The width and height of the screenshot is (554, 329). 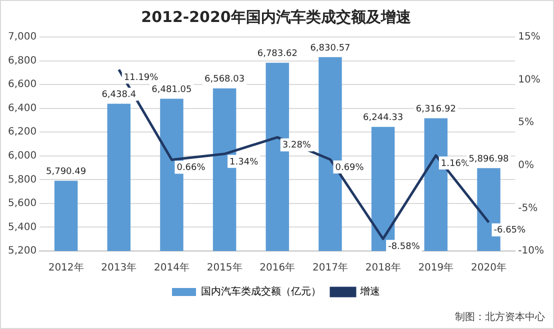 I want to click on x-tick-label: 2012年, so click(x=66, y=268).